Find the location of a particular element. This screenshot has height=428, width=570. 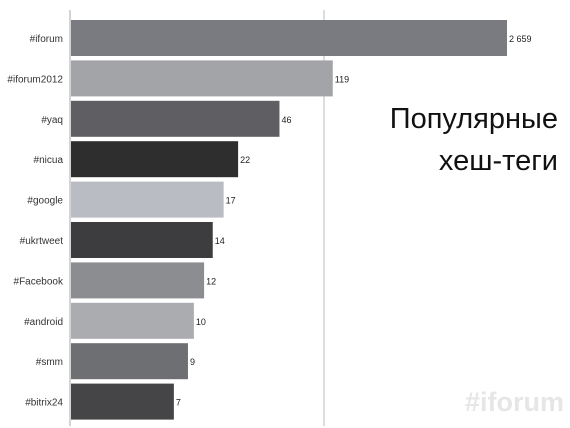

chart-title: Популярные хеш-теги is located at coordinates (474, 140).